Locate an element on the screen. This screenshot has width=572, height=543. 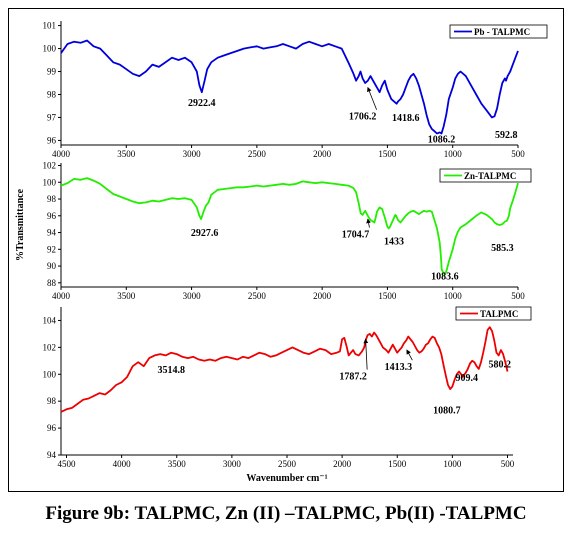
peak-annotation: 1086.2 is located at coordinates (442, 140).